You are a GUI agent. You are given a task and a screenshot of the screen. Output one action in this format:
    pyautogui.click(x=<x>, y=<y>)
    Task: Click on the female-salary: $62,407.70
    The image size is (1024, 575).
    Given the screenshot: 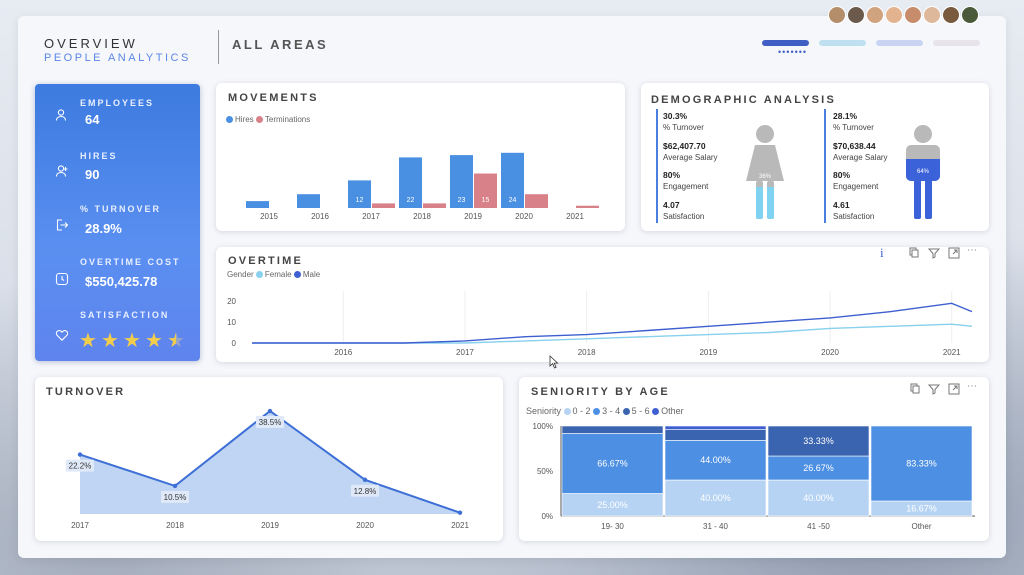 What is the action you would take?
    pyautogui.click(x=684, y=146)
    